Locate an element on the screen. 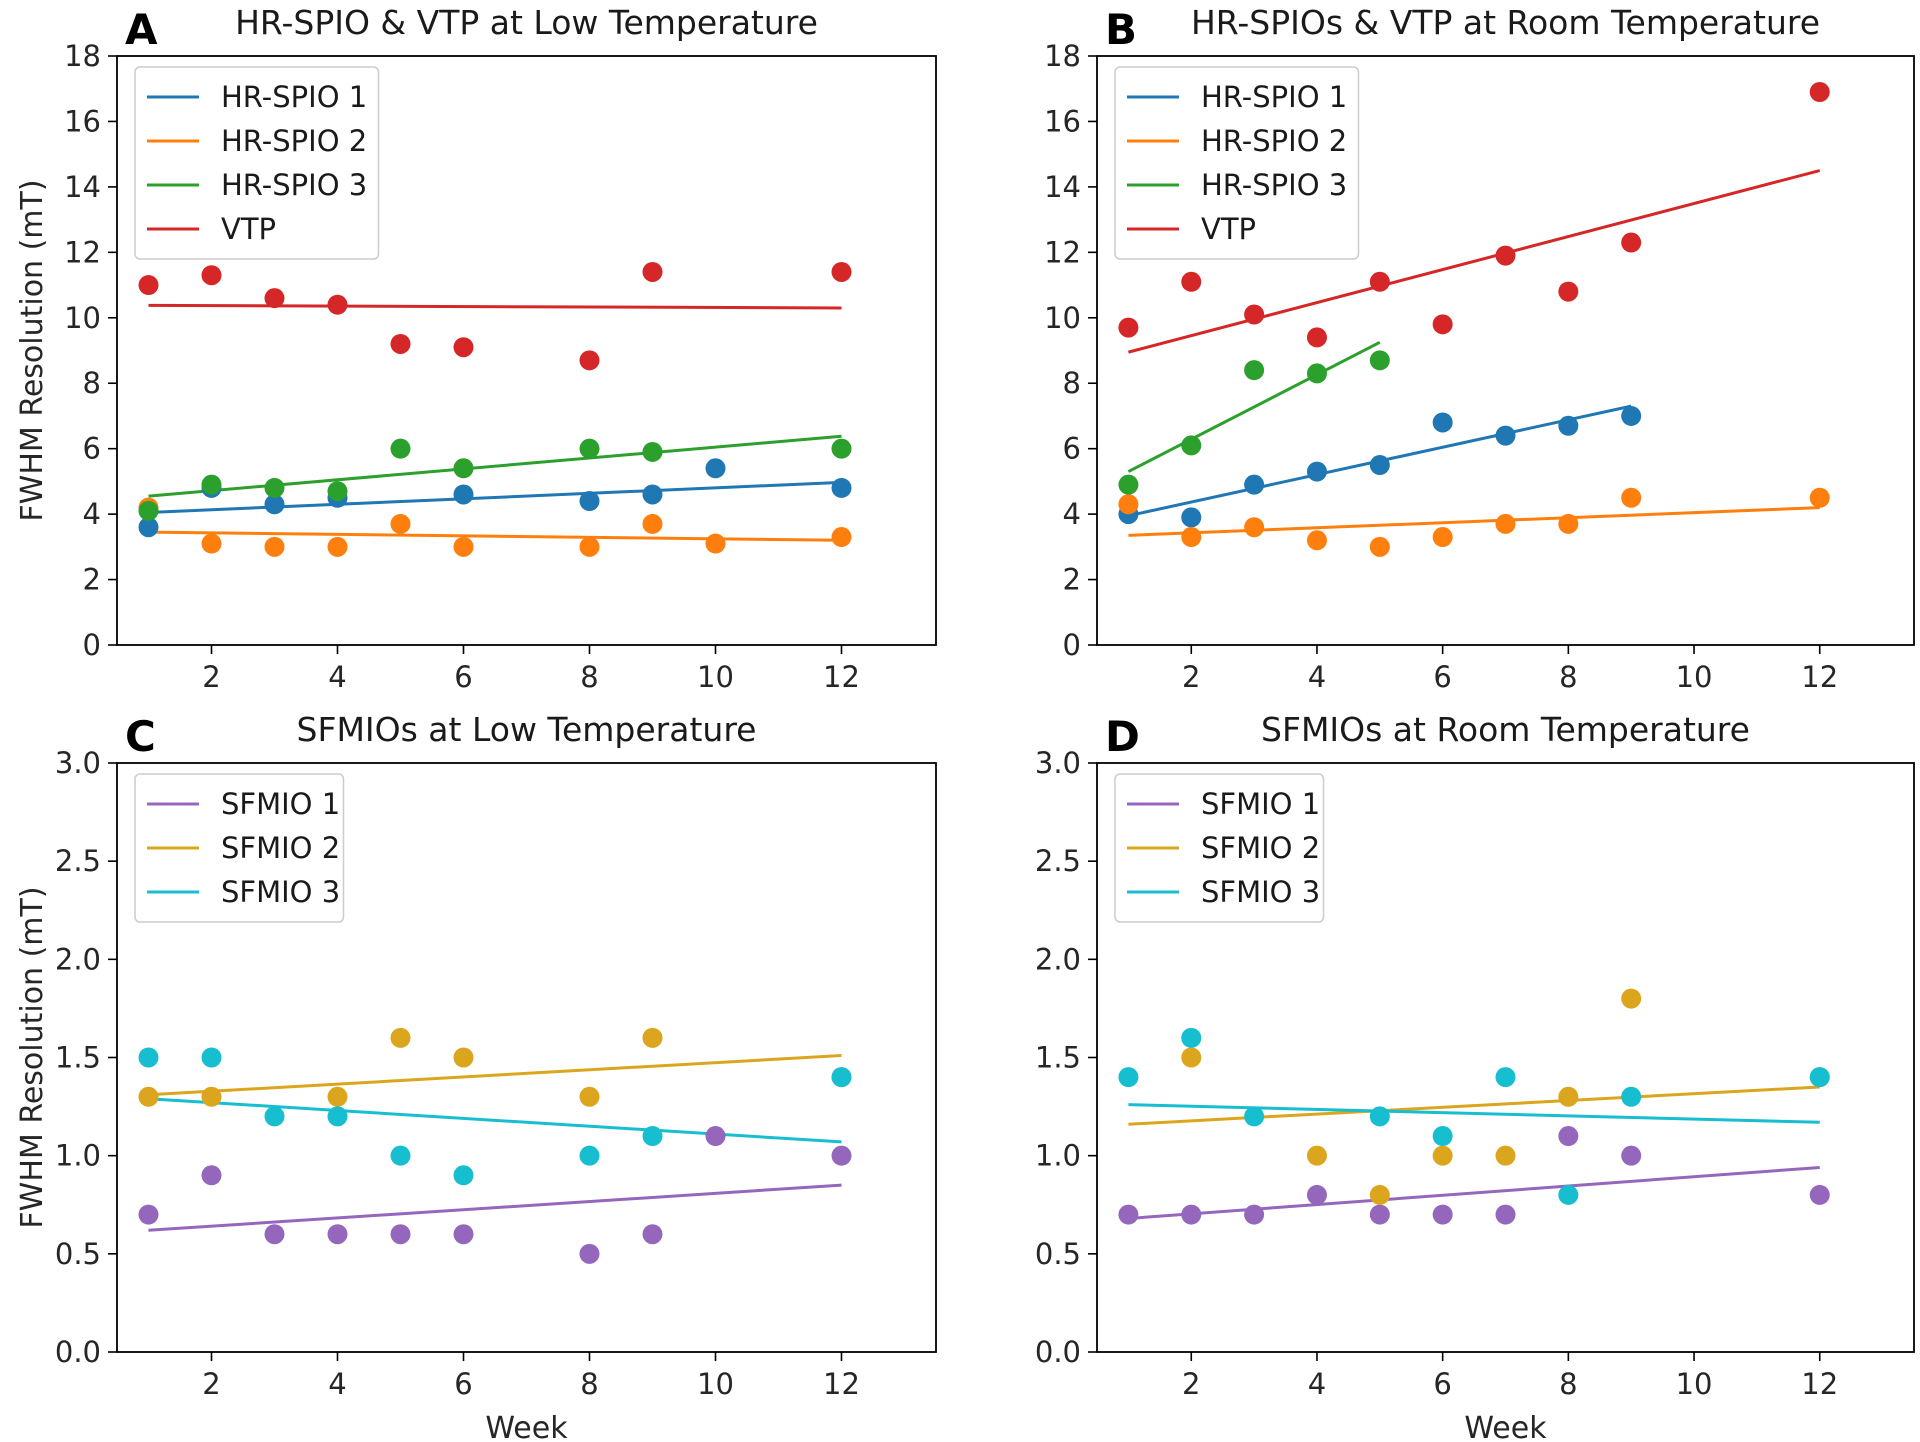 The height and width of the screenshot is (1442, 1920). legend-label: SFMIO 1 is located at coordinates (280, 804).